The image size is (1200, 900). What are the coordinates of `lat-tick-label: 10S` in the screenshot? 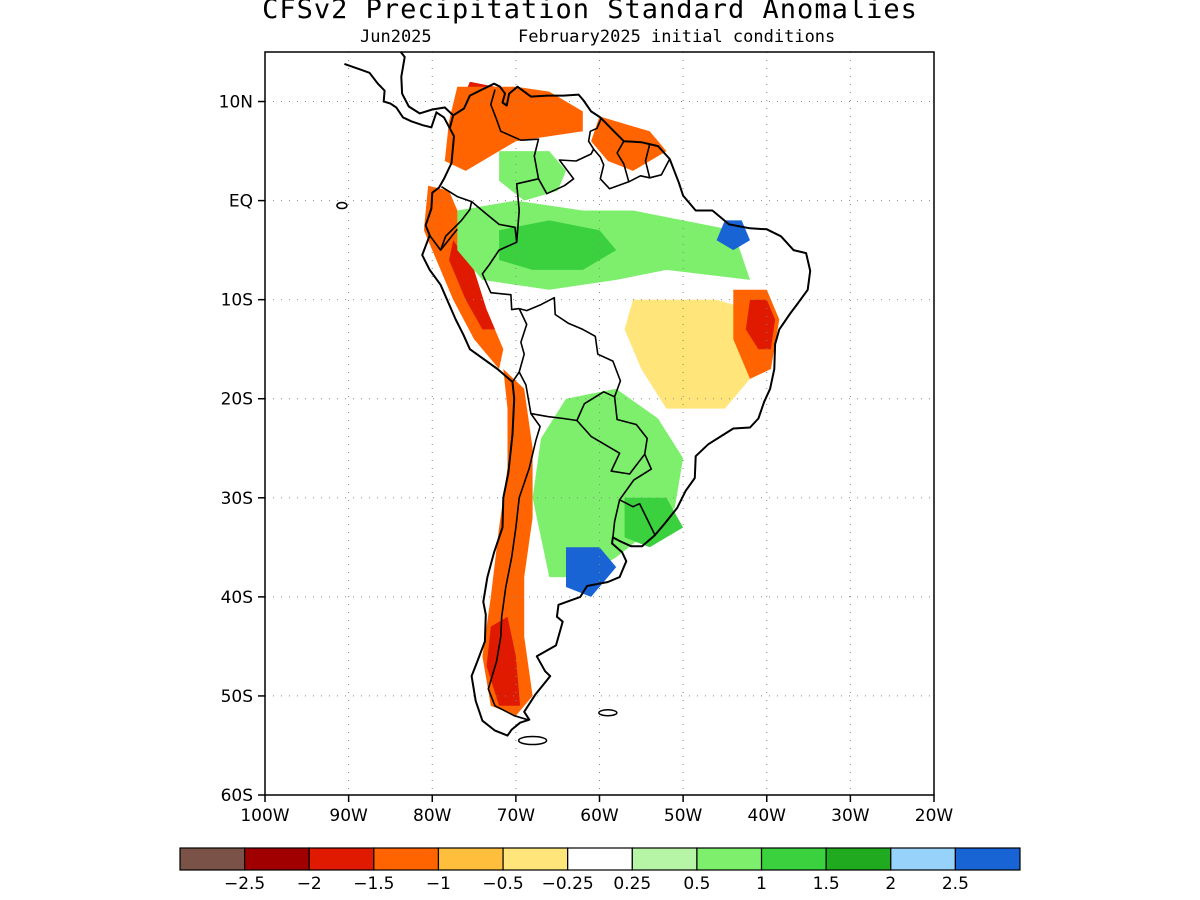 It's located at (237, 301).